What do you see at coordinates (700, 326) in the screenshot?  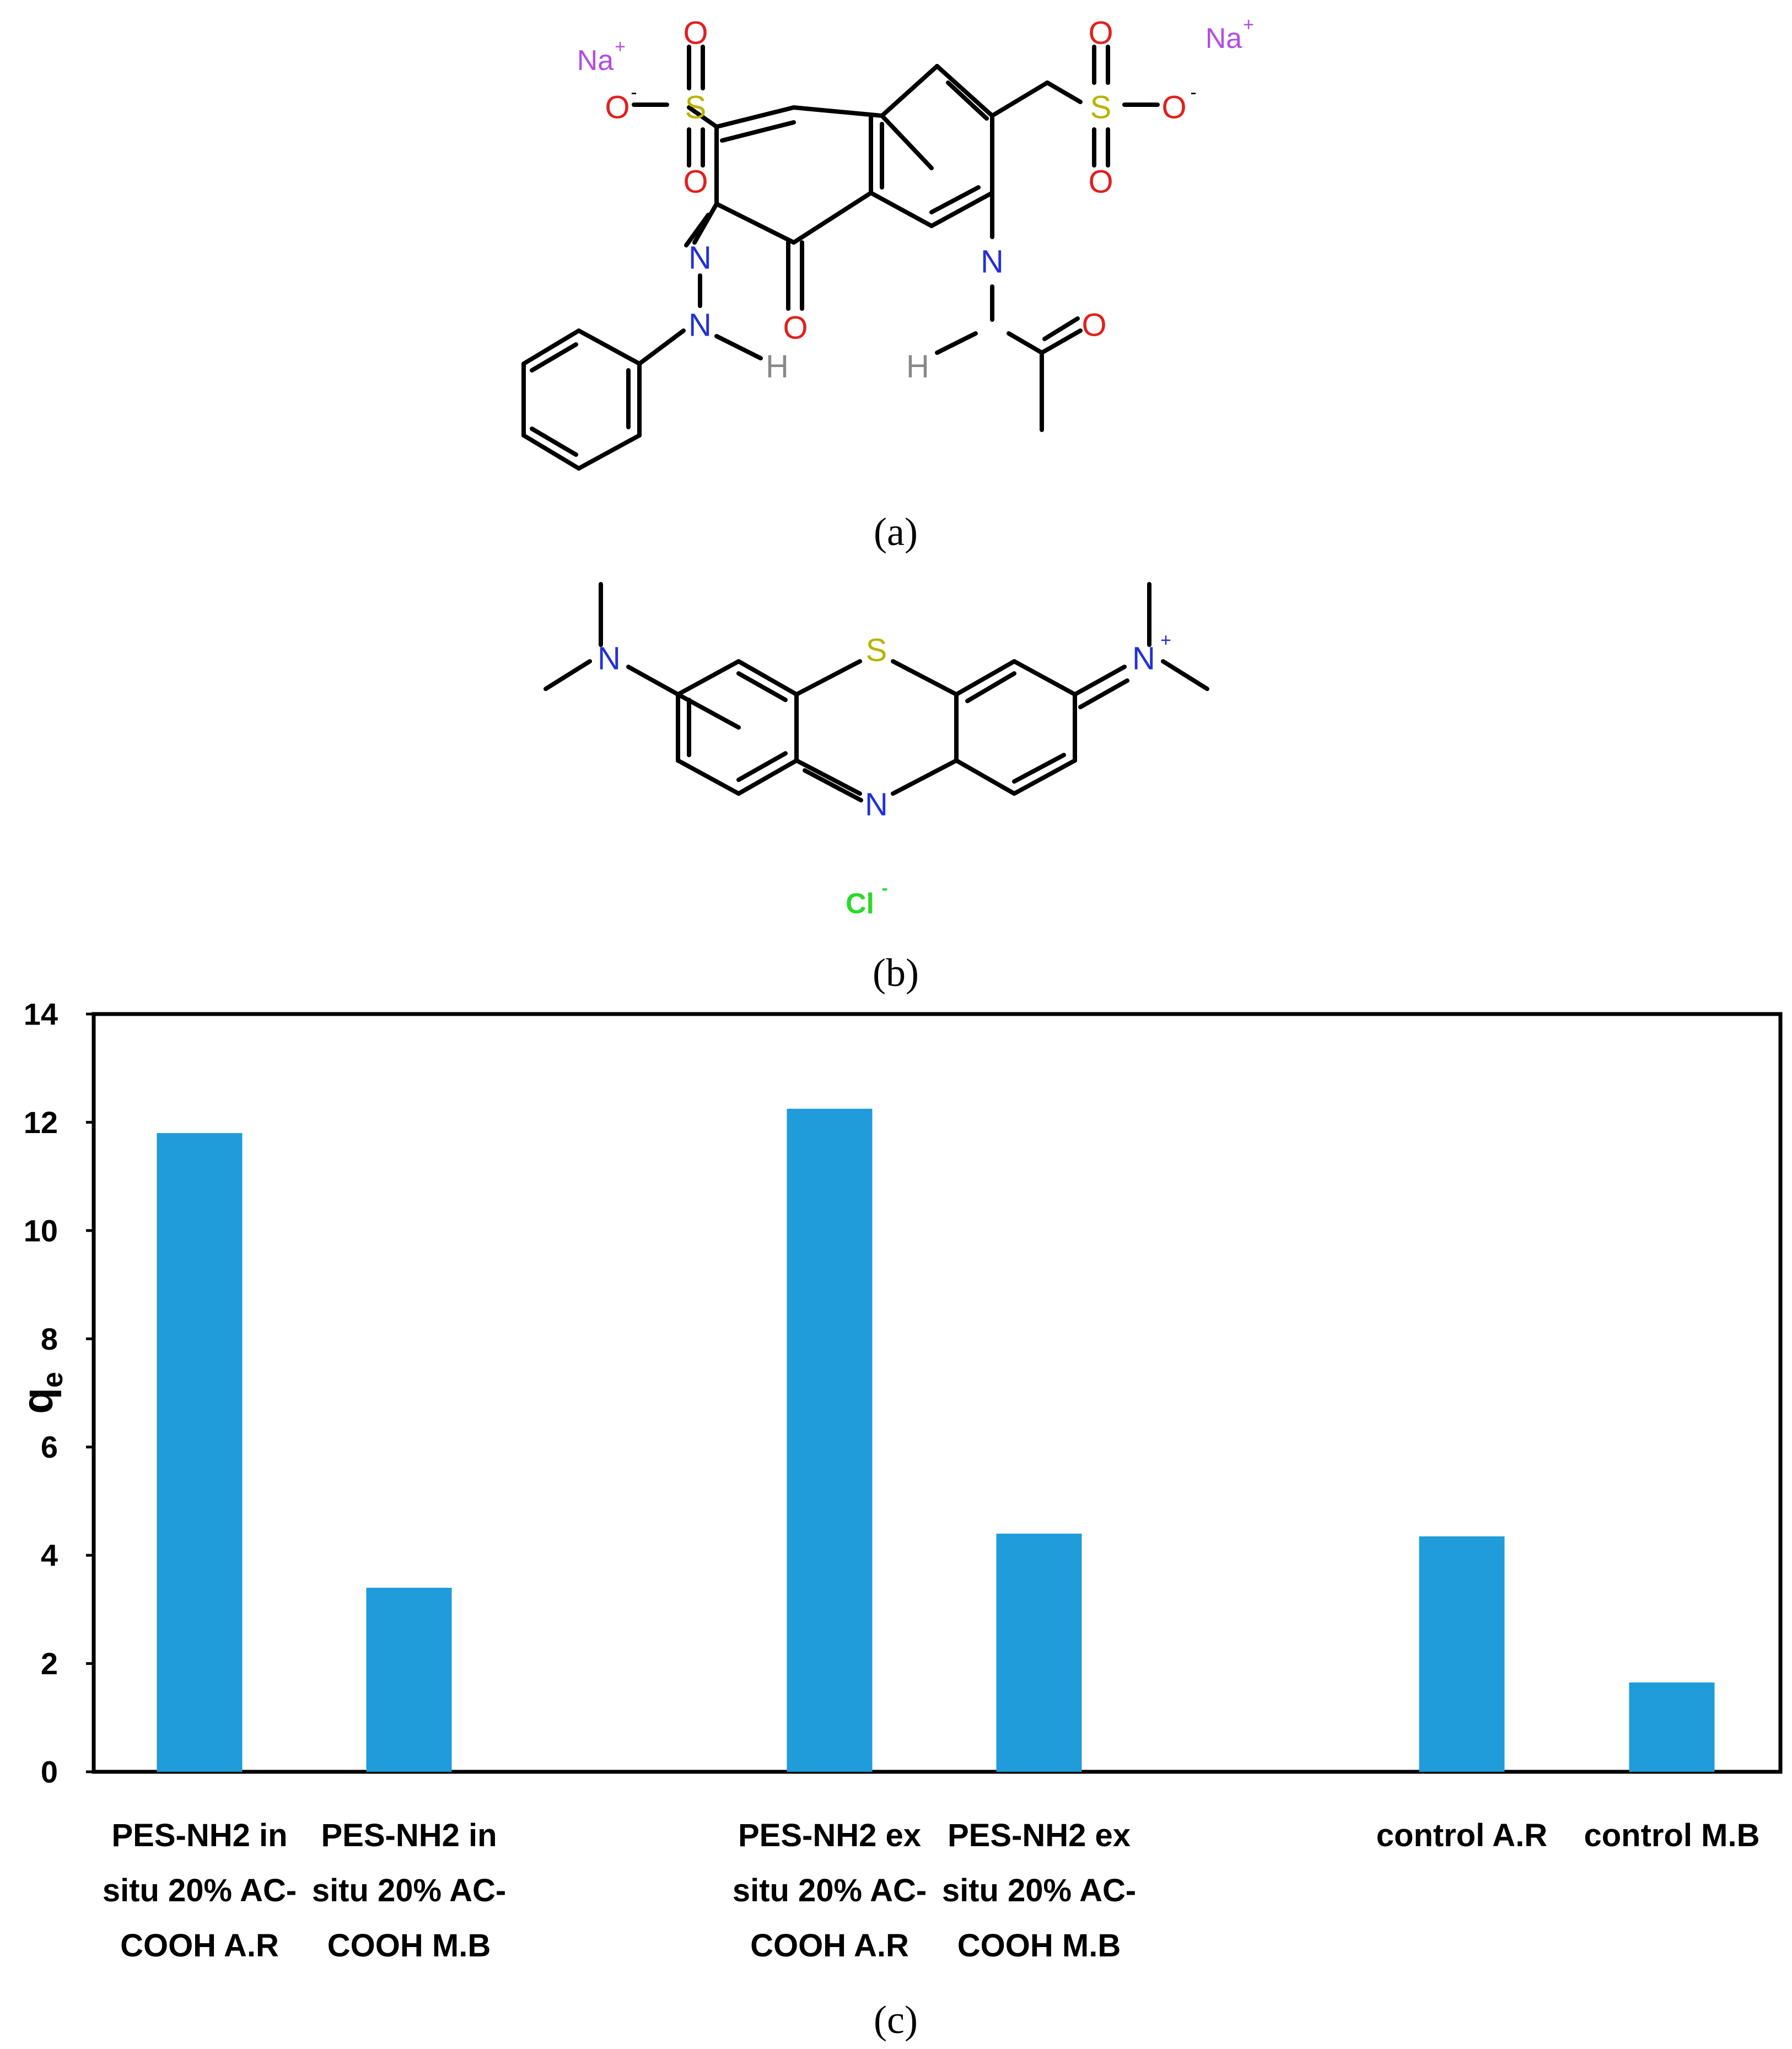 I see `atom-n-hydrazone: N` at bounding box center [700, 326].